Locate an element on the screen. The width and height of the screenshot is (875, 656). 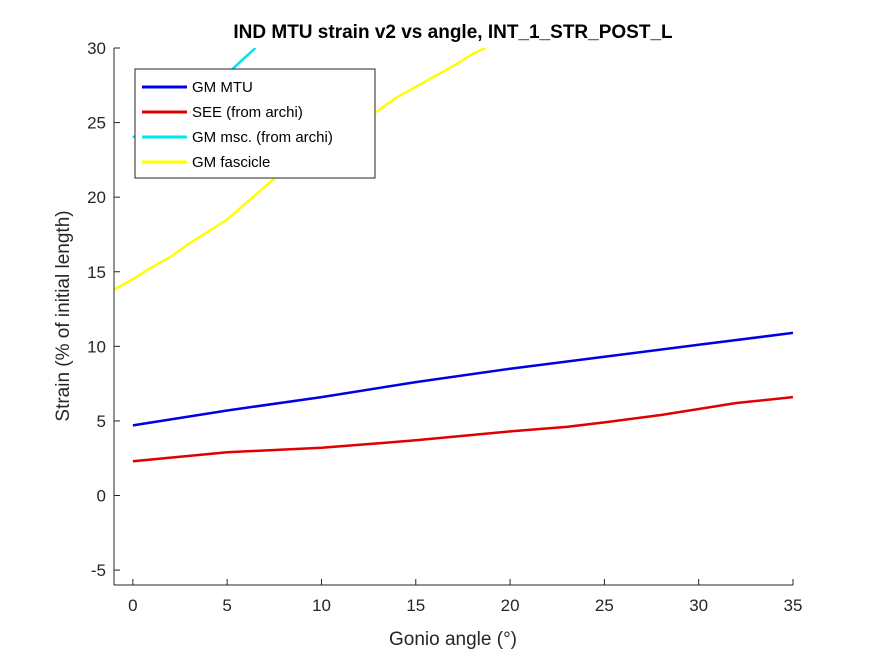
y-axis-label: Strain (% of initial length) is located at coordinates (63, 315).